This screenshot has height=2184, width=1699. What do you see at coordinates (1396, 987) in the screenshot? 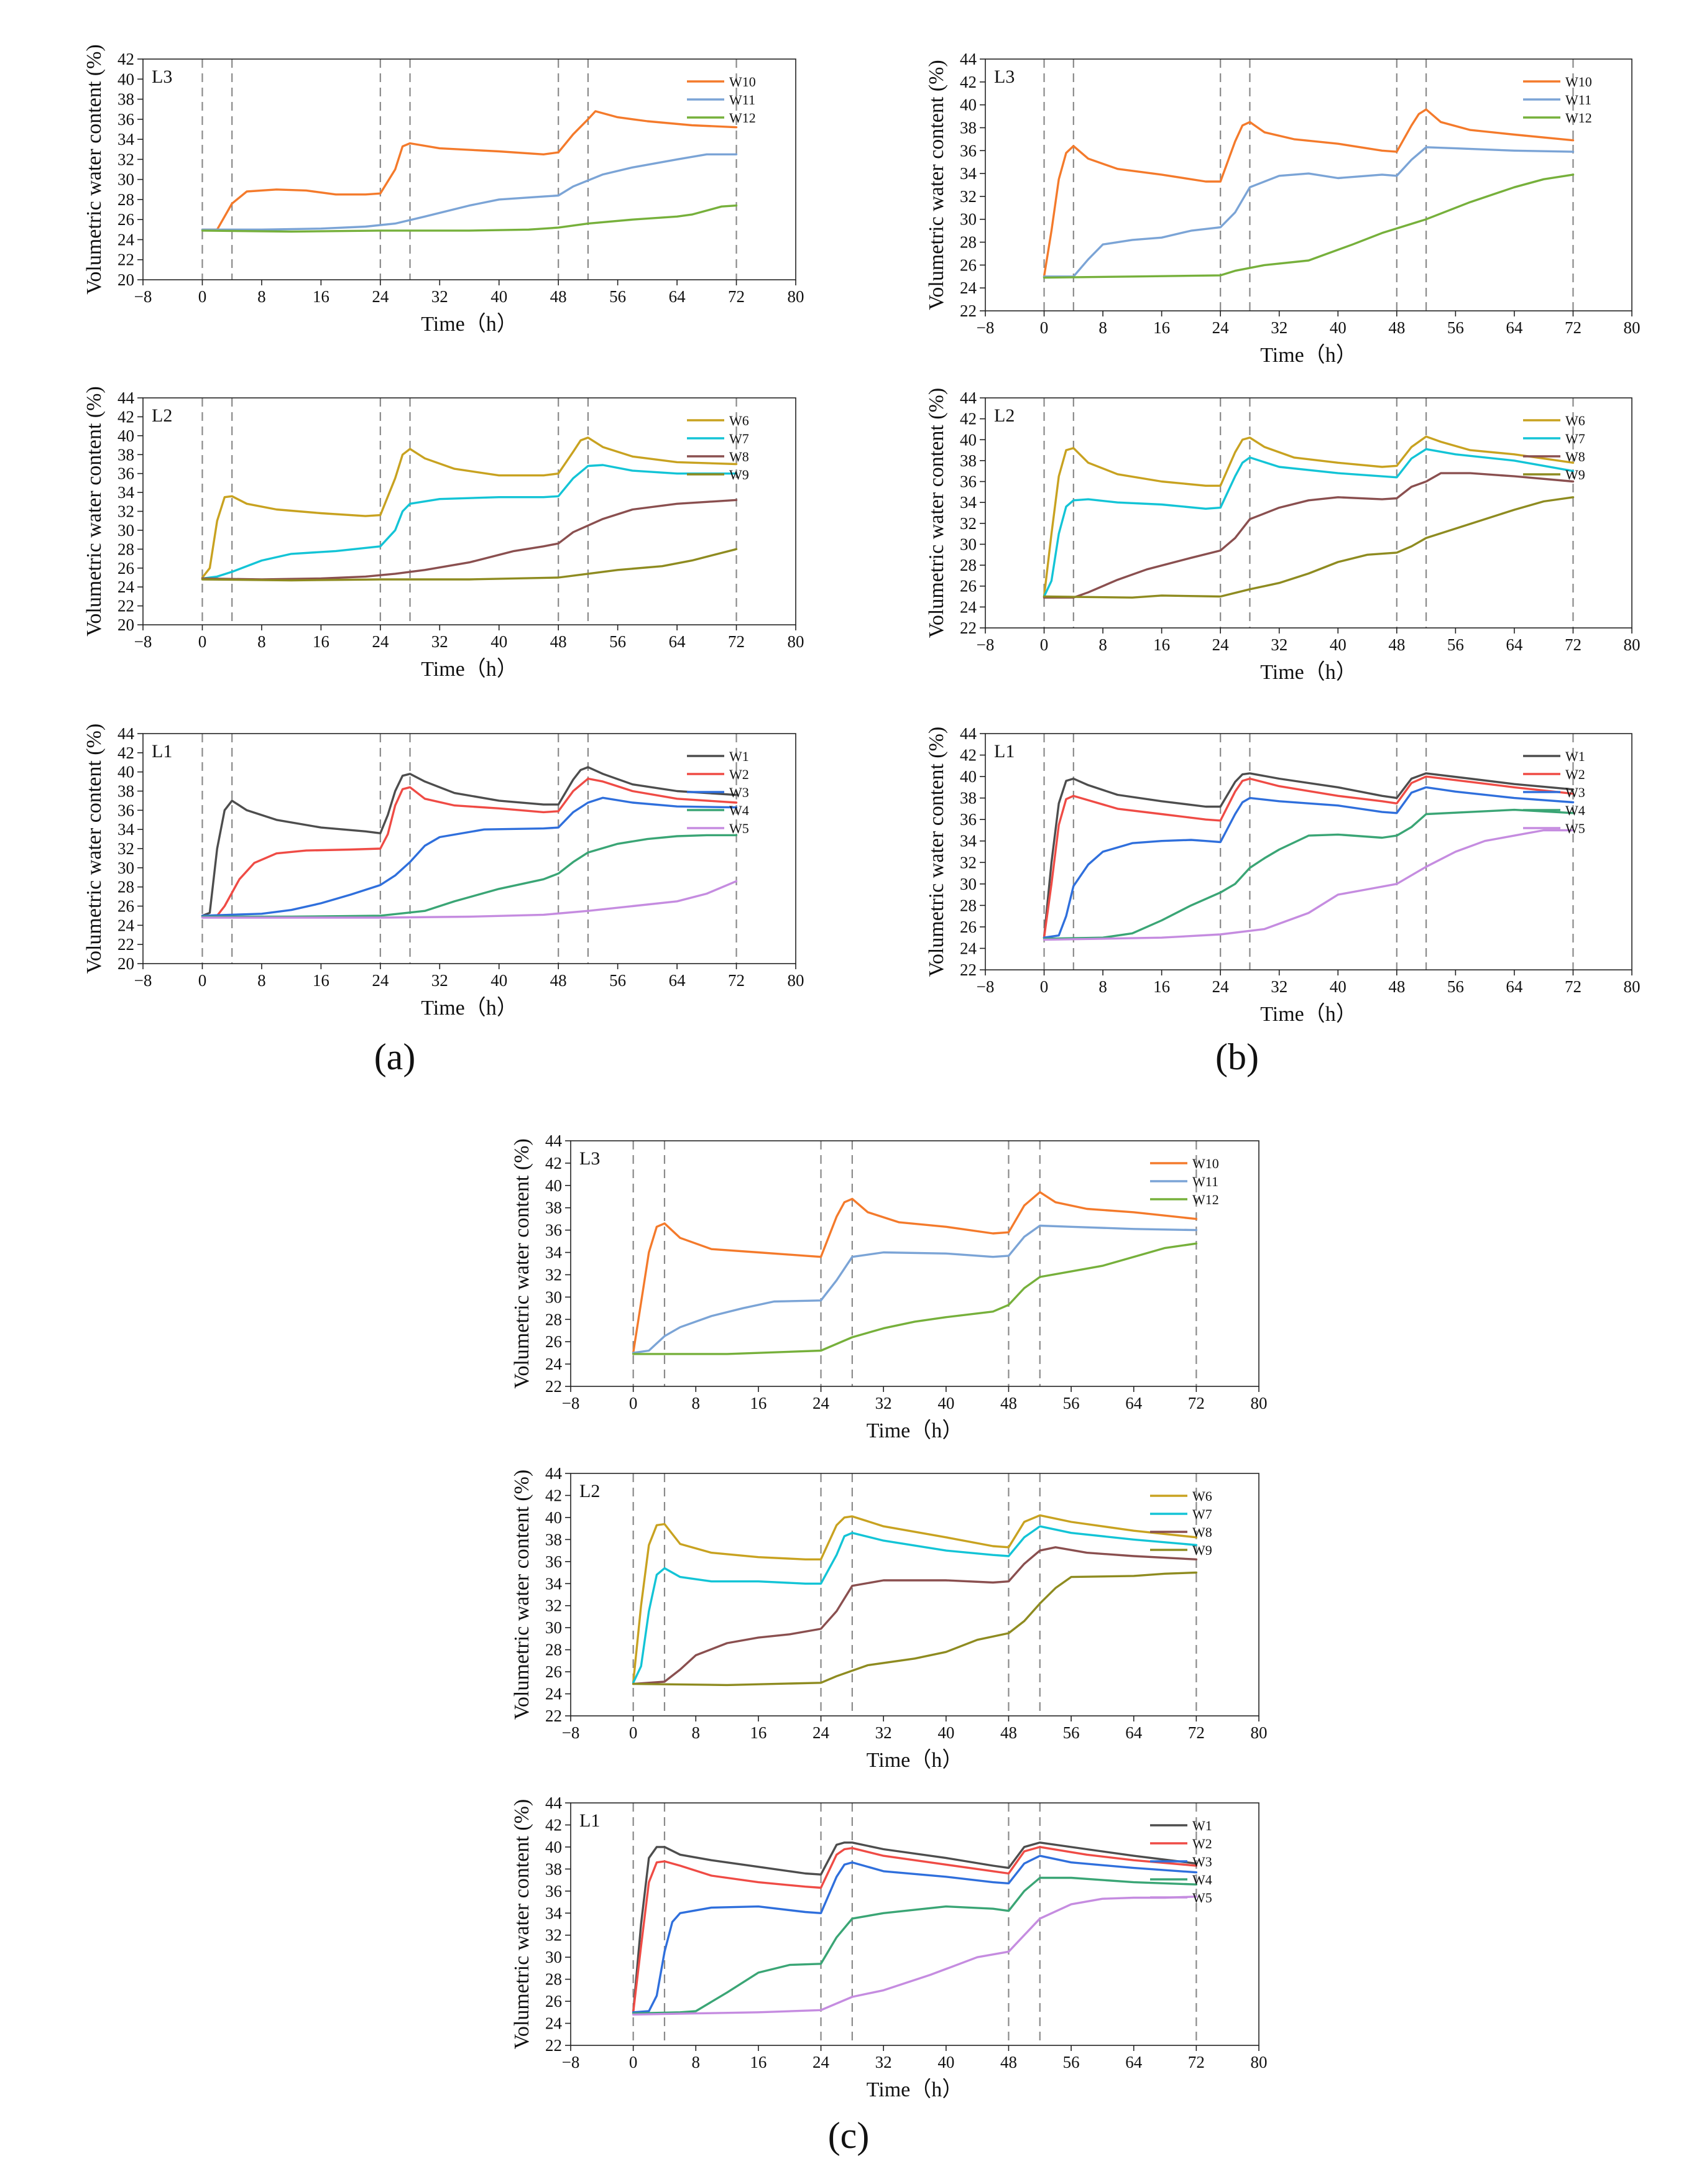
I see `x-tick-label: 48` at bounding box center [1396, 987].